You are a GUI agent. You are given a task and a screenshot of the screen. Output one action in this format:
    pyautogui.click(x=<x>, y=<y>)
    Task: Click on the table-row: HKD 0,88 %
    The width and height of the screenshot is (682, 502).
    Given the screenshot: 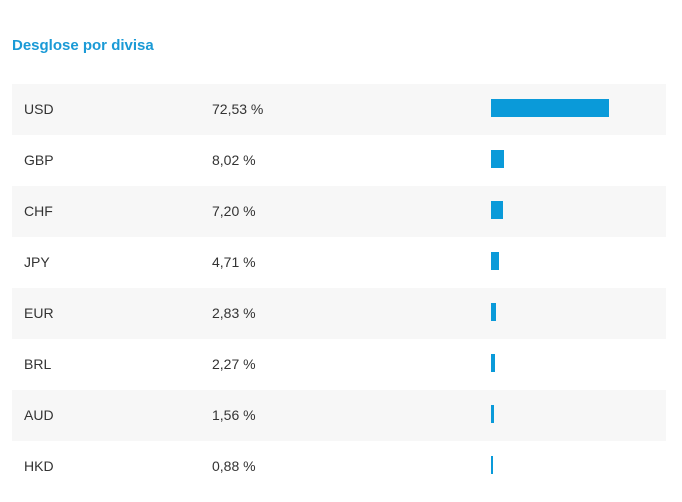 What is the action you would take?
    pyautogui.click(x=339, y=466)
    